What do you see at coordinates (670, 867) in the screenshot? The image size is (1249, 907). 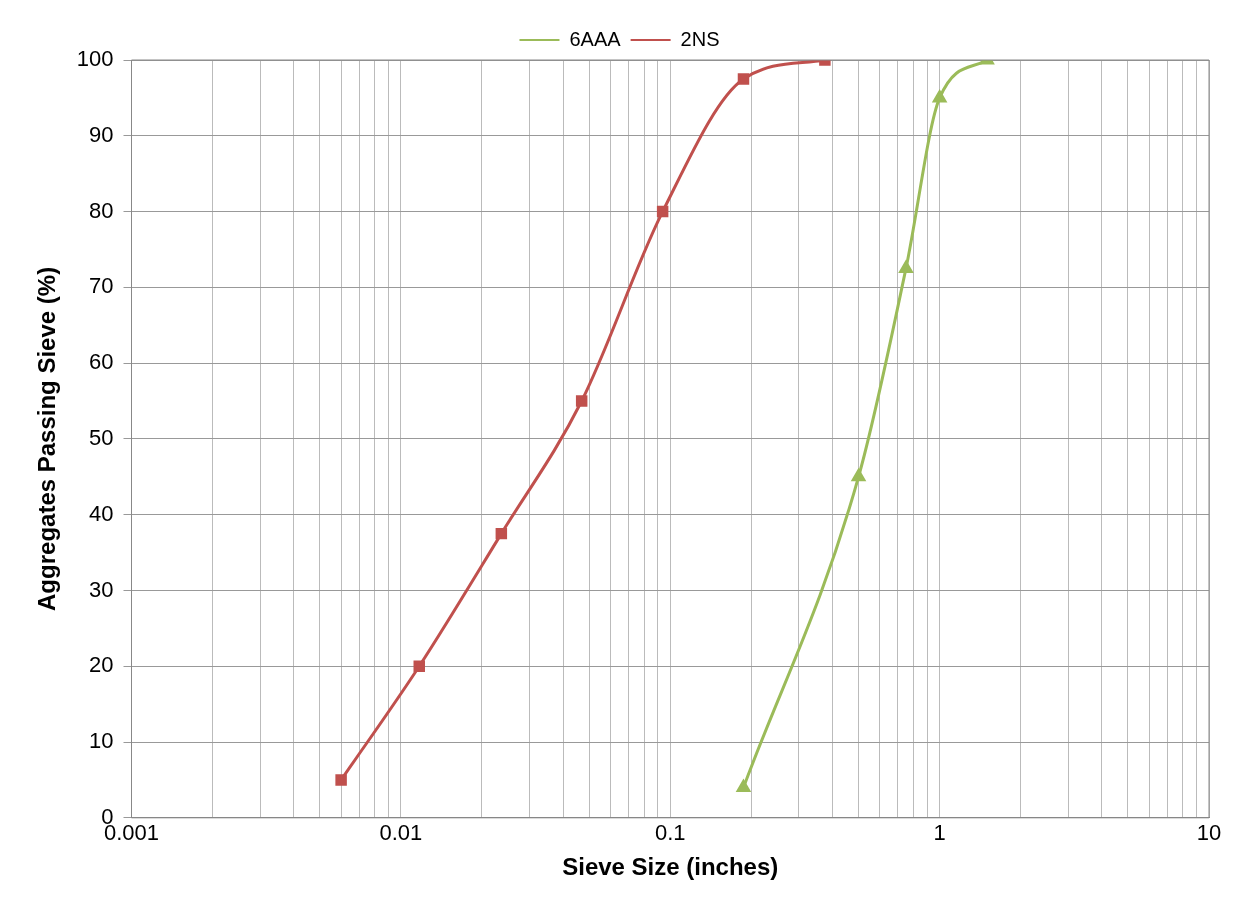 I see `x-axis-title: Sieve Size (inches)` at bounding box center [670, 867].